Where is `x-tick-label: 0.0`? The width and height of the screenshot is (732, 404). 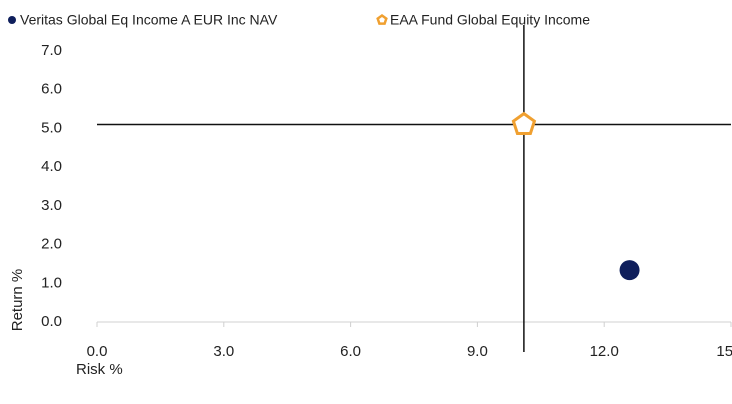
x-tick-label: 0.0 is located at coordinates (97, 351).